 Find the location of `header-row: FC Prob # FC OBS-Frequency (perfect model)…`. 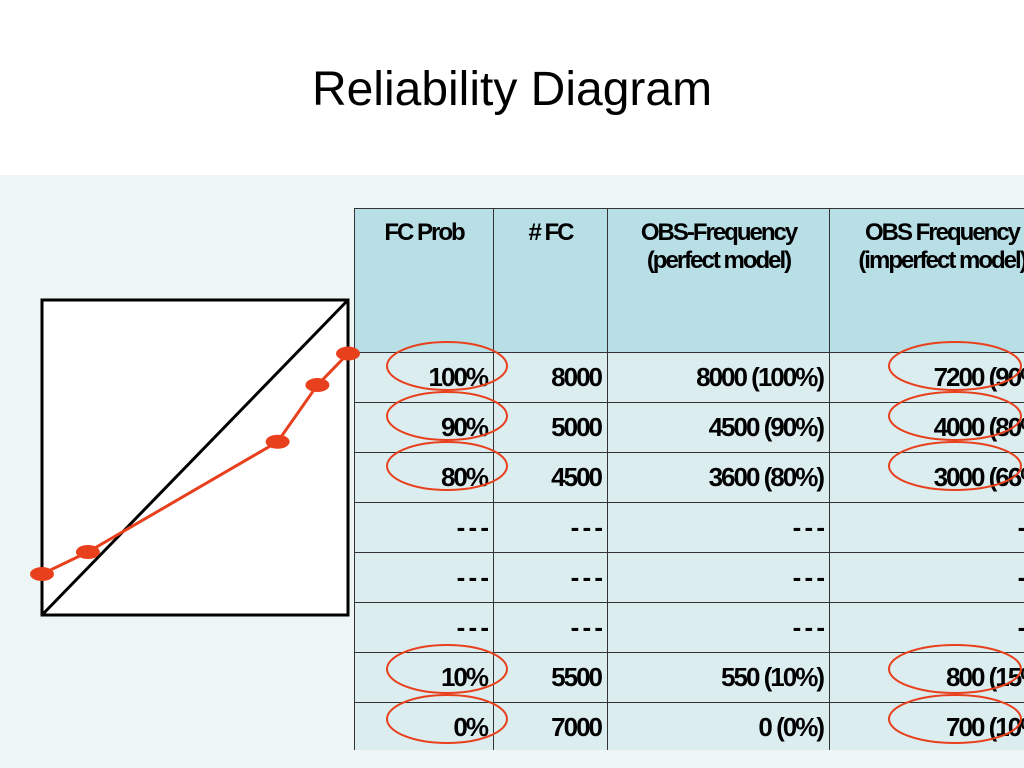

header-row: FC Prob # FC OBS-Frequency (perfect model)… is located at coordinates (689, 280).